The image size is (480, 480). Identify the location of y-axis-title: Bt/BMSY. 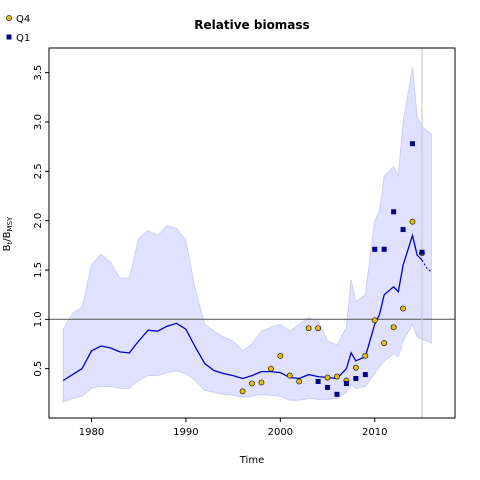
(8, 233).